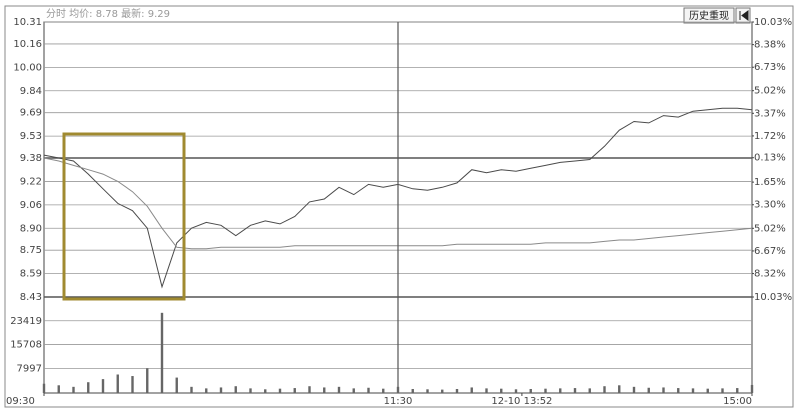  I want to click on chart-title: 分时 均价: 8.78 最新: 9.29, so click(108, 13).